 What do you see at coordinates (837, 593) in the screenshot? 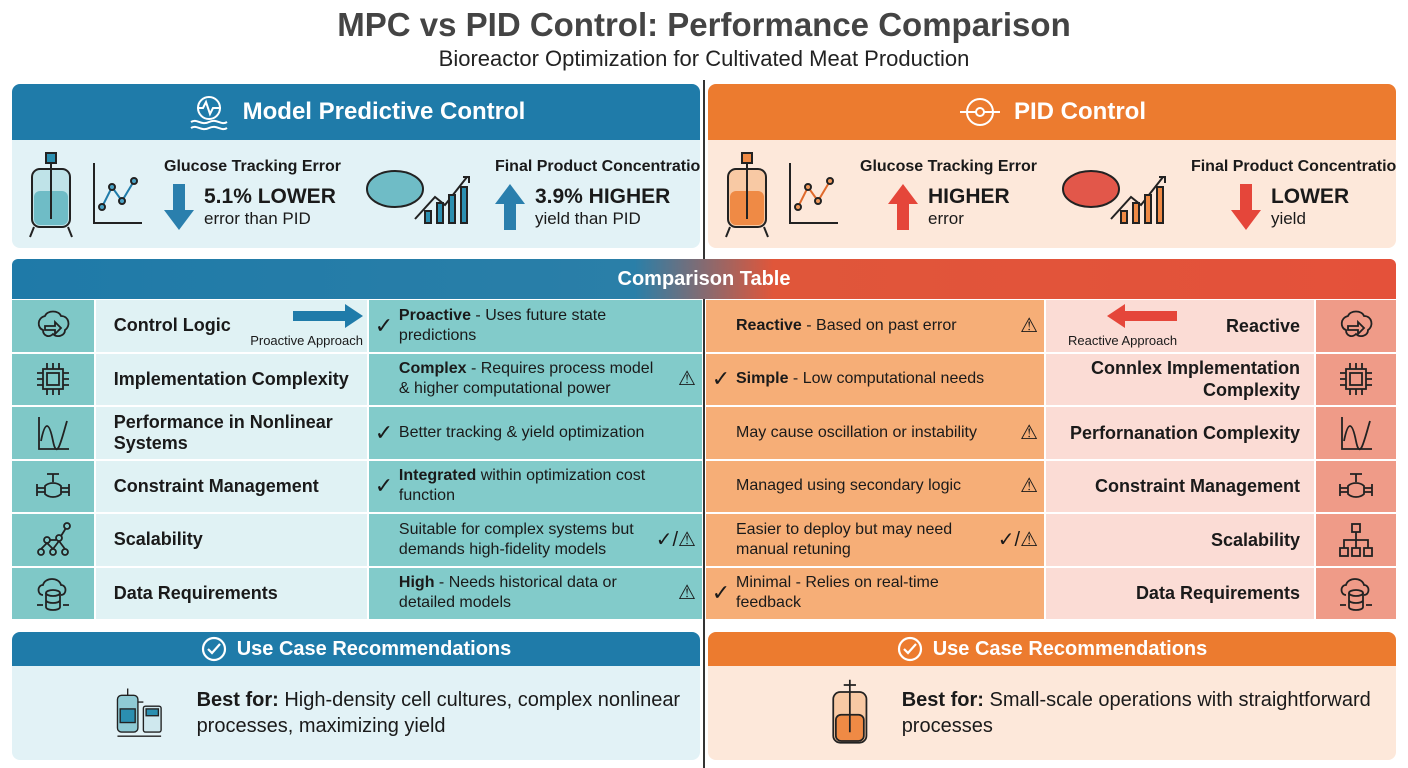
I see `pid-value-text: Minimal - Relies on real-time feedback` at bounding box center [837, 593].